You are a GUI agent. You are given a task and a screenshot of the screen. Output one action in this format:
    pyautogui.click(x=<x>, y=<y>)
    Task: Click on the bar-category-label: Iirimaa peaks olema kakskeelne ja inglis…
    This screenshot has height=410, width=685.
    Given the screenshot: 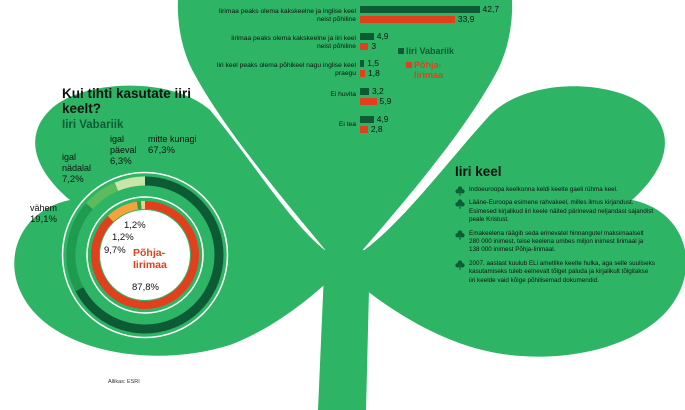 What is the action you would take?
    pyautogui.click(x=287, y=15)
    